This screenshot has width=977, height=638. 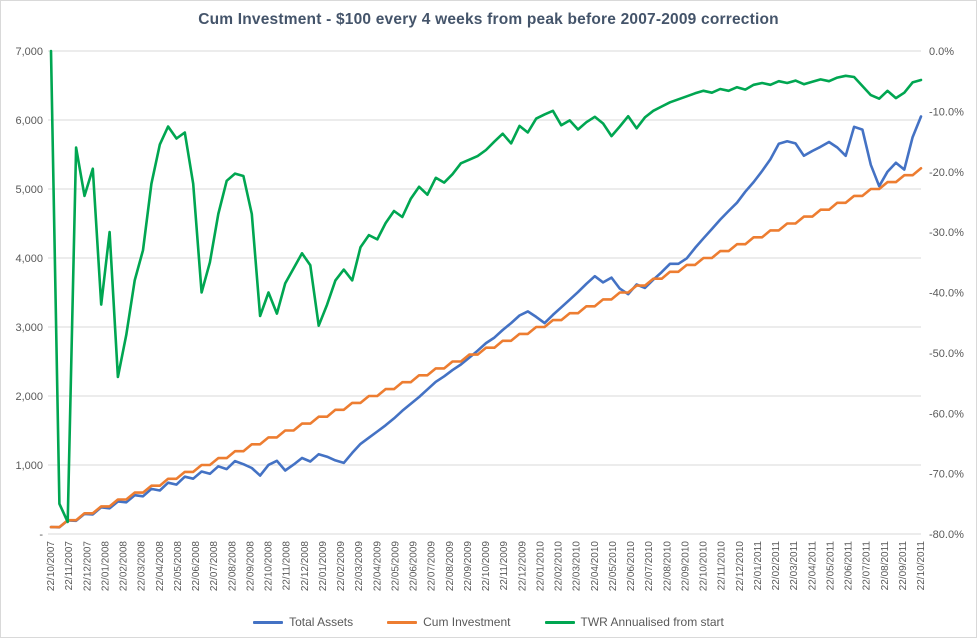 I want to click on x-tick-label: 22/08/2008, so click(x=232, y=566).